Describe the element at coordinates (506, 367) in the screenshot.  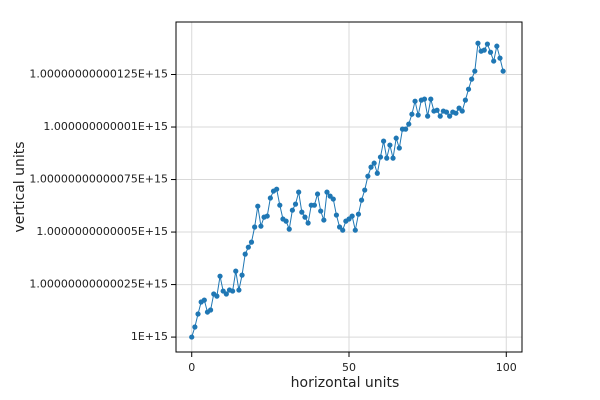
I see `x-tick-label: 100` at that location.